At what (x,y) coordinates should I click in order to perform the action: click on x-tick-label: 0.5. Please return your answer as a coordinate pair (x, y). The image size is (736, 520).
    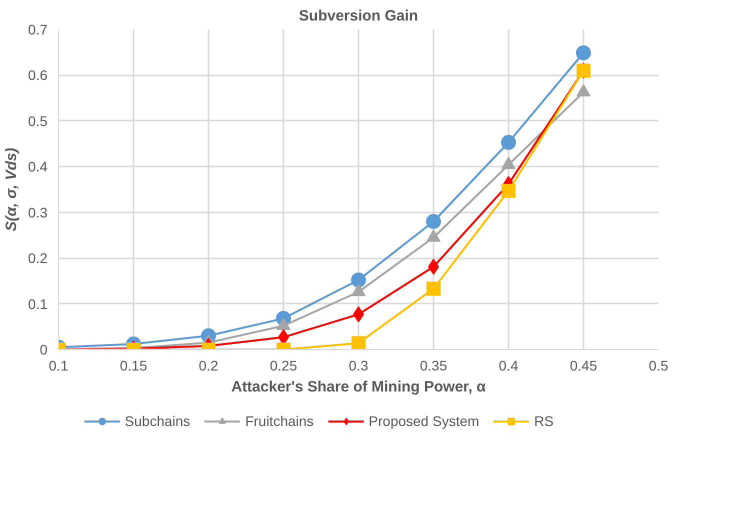
    Looking at the image, I should click on (658, 366).